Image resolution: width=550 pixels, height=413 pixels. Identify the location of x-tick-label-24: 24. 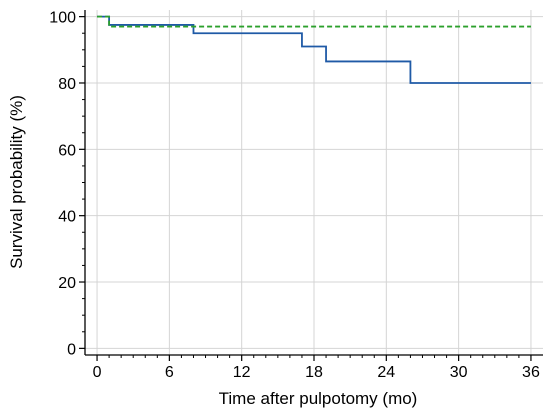
(386, 372).